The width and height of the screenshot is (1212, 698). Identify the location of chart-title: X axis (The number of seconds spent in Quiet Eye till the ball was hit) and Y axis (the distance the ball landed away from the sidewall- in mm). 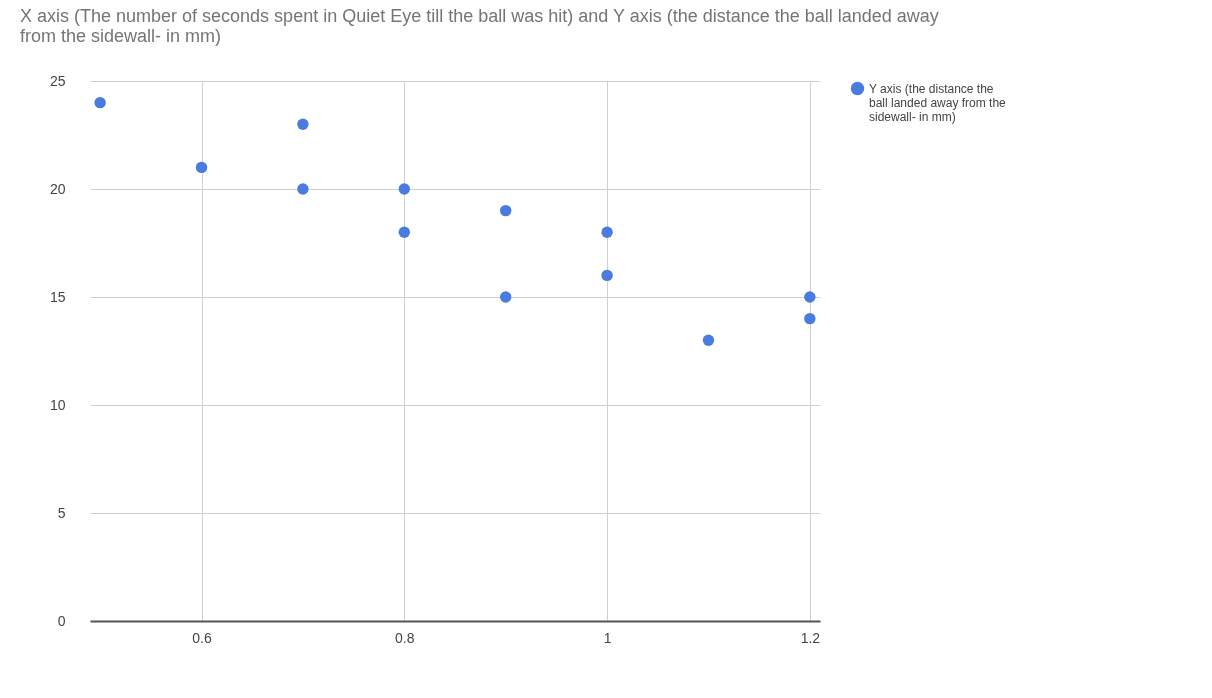
(479, 26).